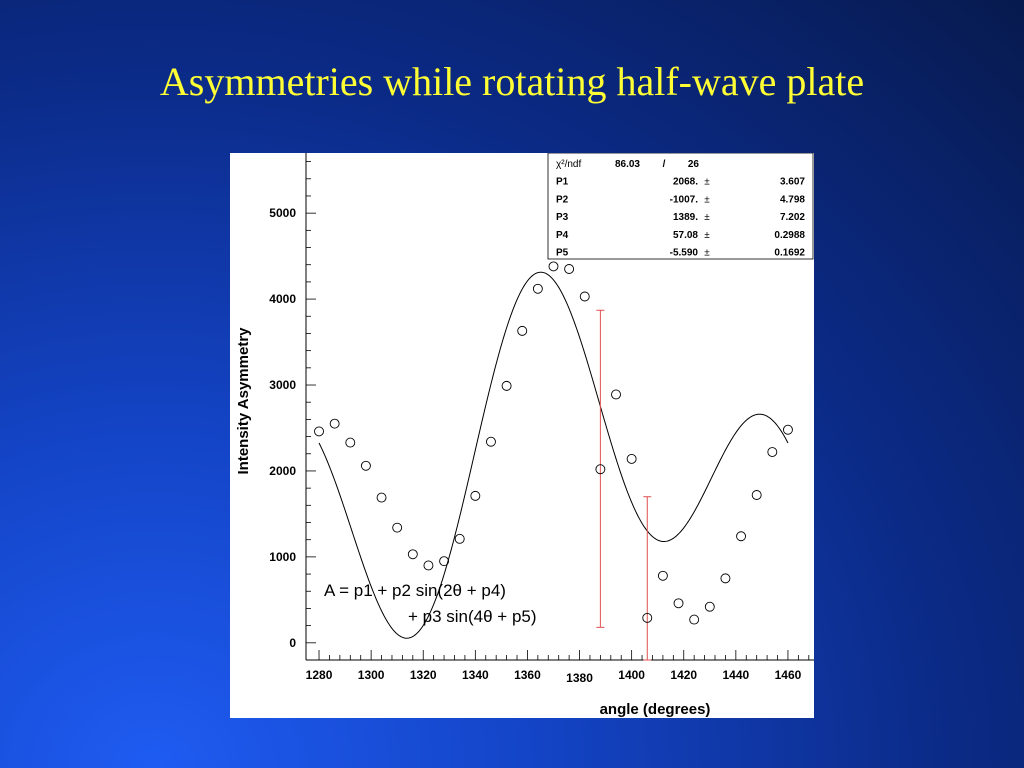  Describe the element at coordinates (735, 675) in the screenshot. I see `x-tick-label: 1440` at that location.